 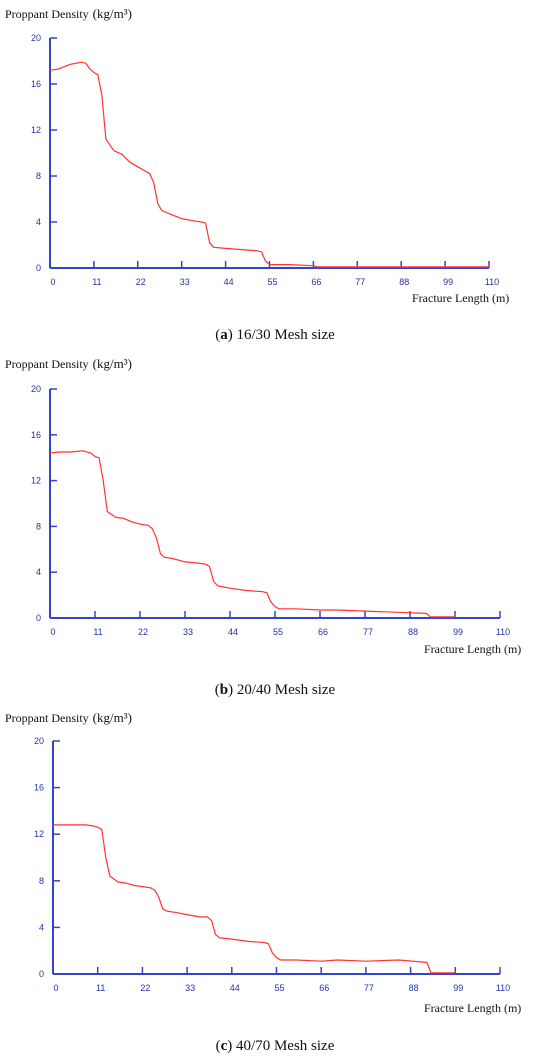 What do you see at coordinates (224, 335) in the screenshot?
I see `panel-label: a` at bounding box center [224, 335].